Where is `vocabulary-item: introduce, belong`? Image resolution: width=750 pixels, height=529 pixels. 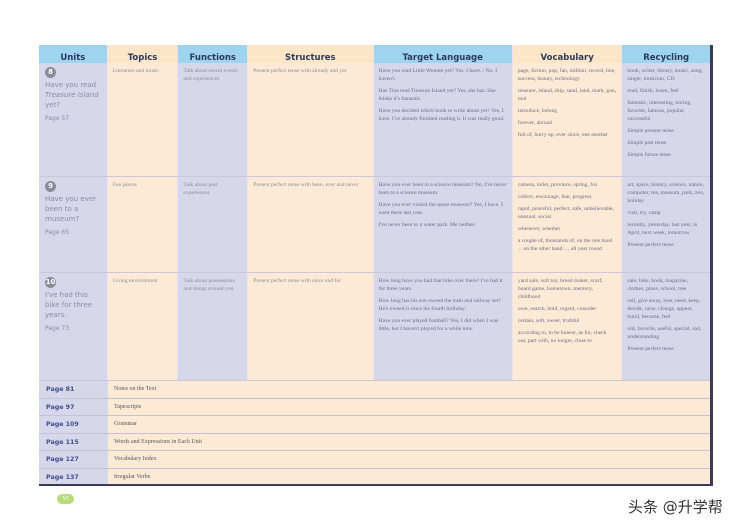
vocabulary-item: introduce, belong is located at coordinates (537, 111).